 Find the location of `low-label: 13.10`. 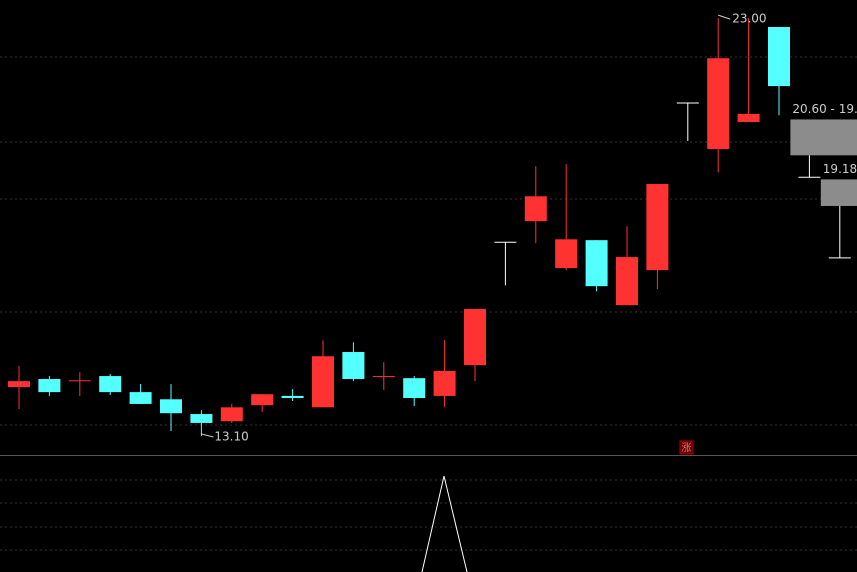

low-label: 13.10 is located at coordinates (231, 437).